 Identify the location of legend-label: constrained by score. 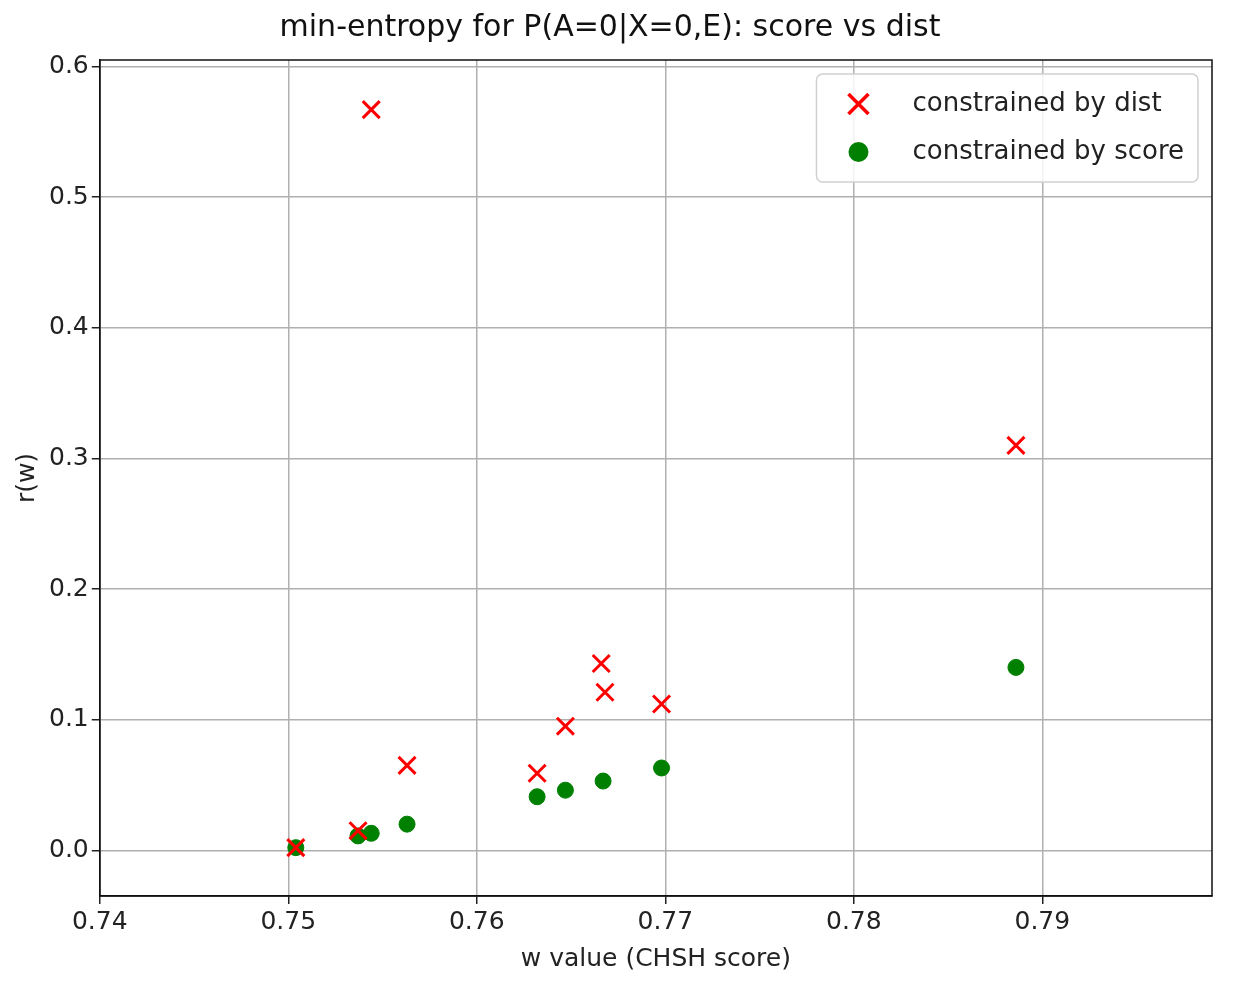
(1048, 149).